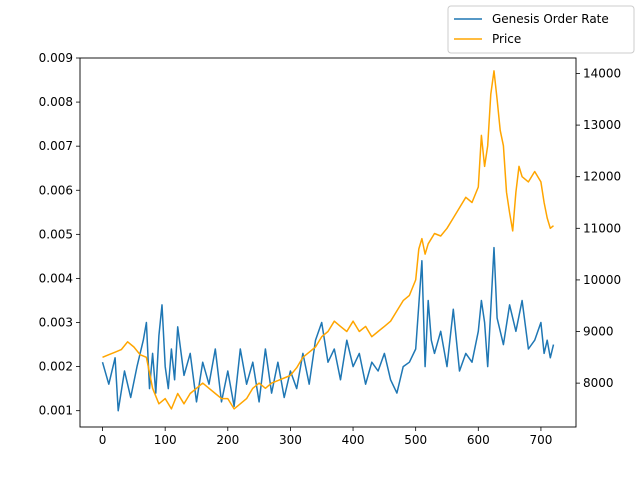 The image size is (640, 484). Describe the element at coordinates (56, 58) in the screenshot. I see `y-left-tick-label: 0.009` at that location.